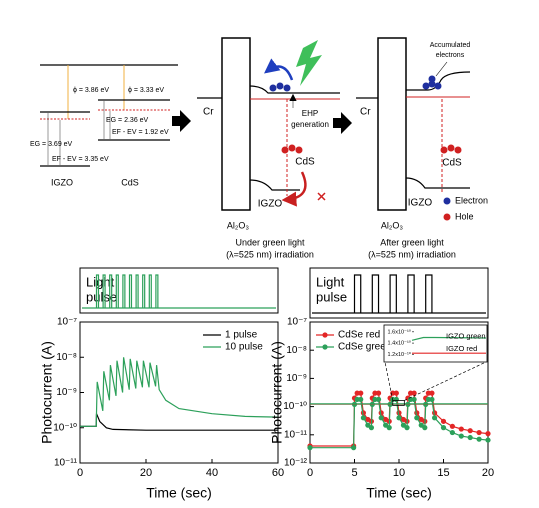 The image size is (539, 508). What do you see at coordinates (400, 331) in the screenshot?
I see `inset-y-tick-label: 1.6x10⁻¹⁰` at bounding box center [400, 331].